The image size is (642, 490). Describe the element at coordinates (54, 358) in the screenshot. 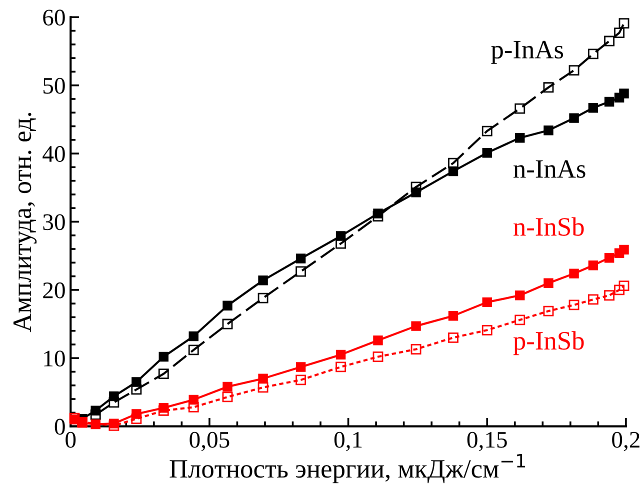

I see `y-tick-label: 10` at that location.